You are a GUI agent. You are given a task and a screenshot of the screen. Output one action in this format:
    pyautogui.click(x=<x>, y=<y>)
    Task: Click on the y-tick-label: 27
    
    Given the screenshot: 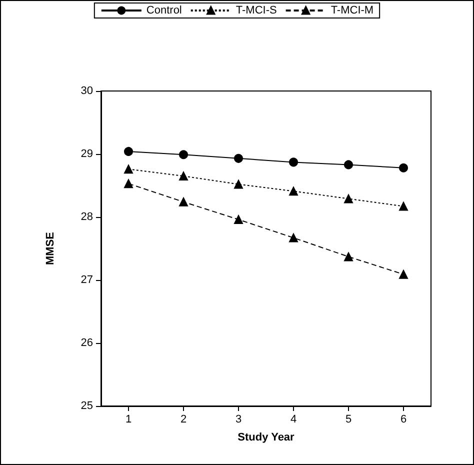 What is the action you would take?
    pyautogui.click(x=86, y=280)
    